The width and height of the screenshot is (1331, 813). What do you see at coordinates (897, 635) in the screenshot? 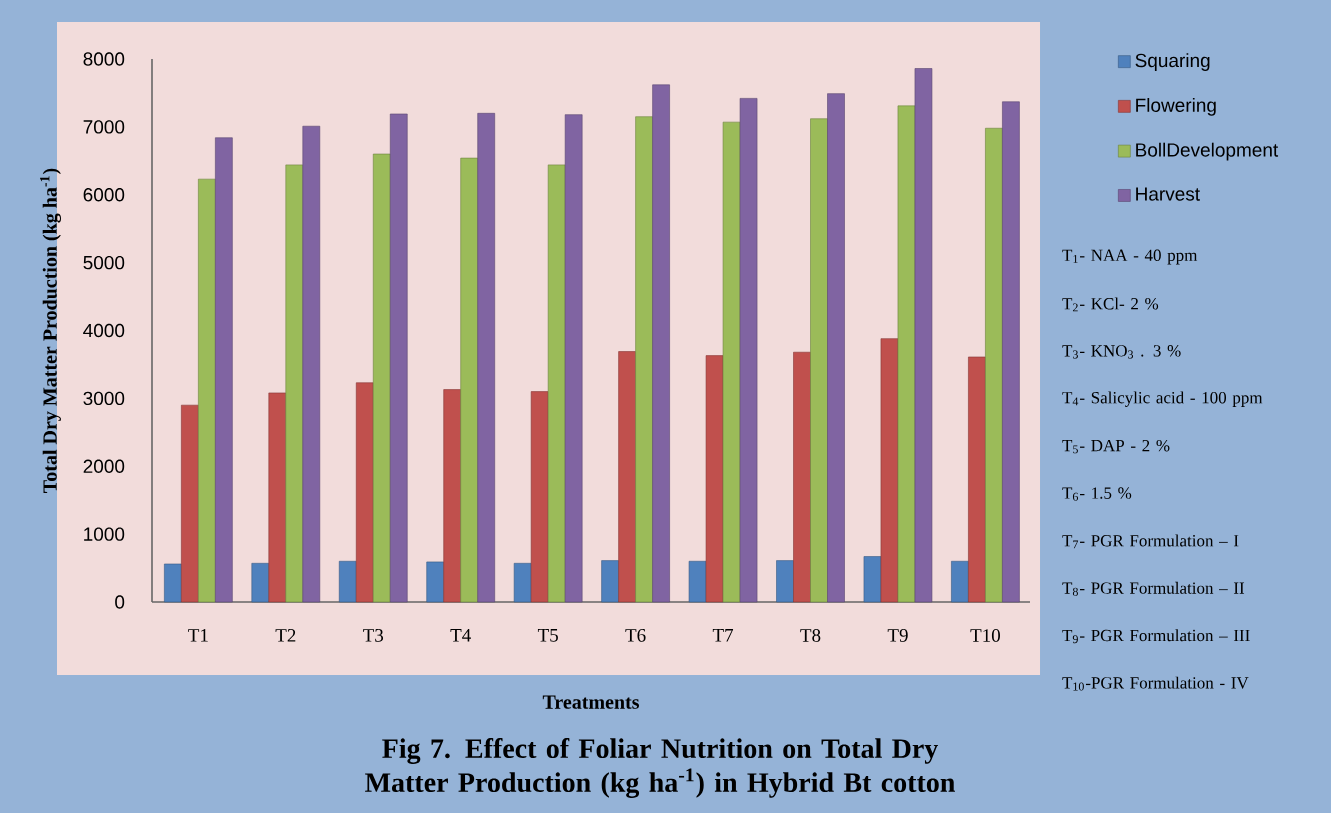
I see `x-tick-label: T9` at bounding box center [897, 635].